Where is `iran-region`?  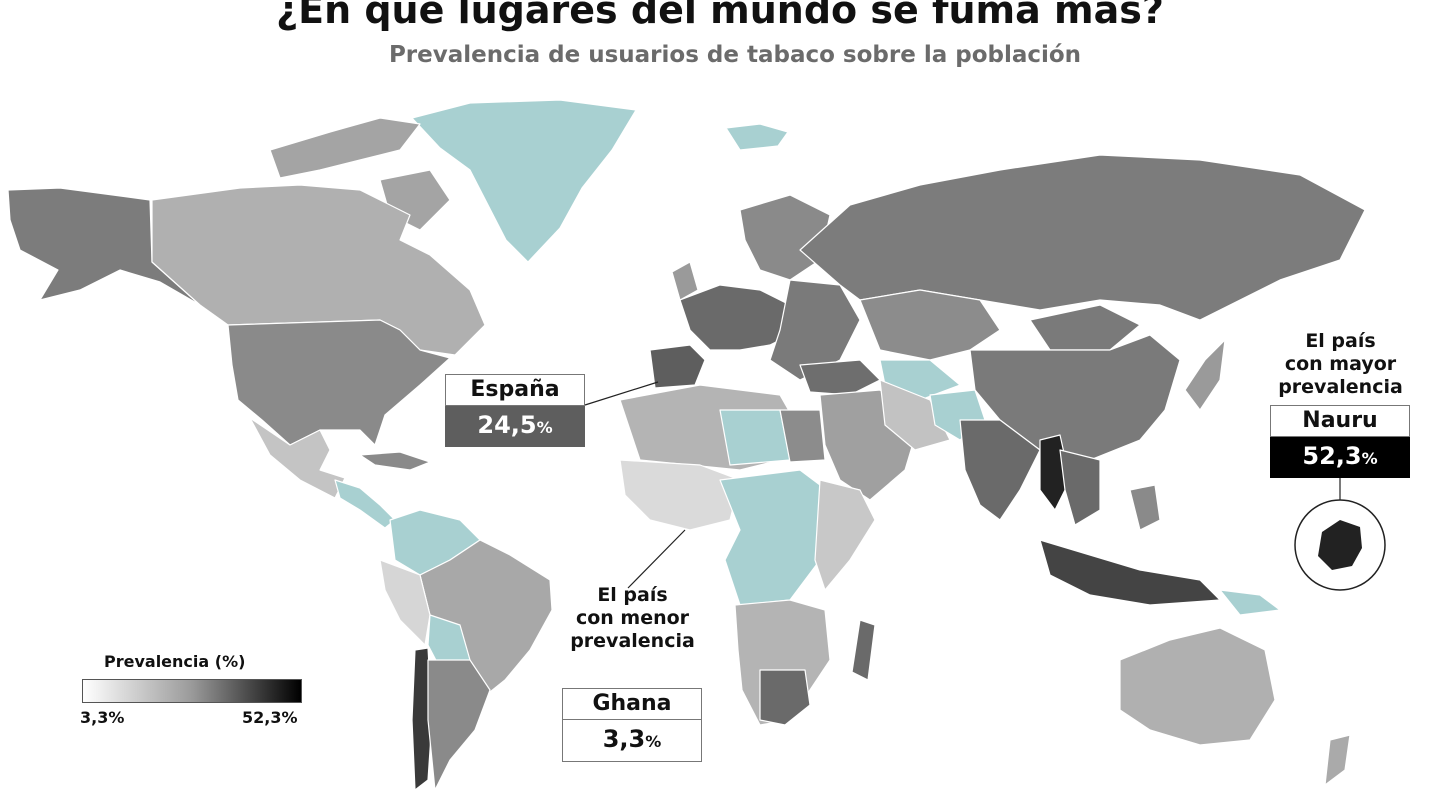 iran-region is located at coordinates (915, 415).